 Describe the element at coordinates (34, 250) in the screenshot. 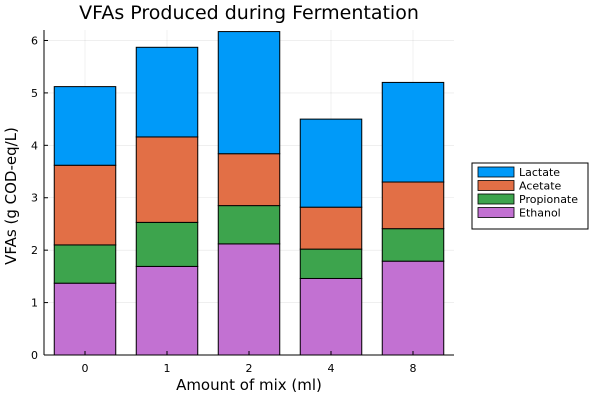

I see `y-tick-label: 2` at that location.